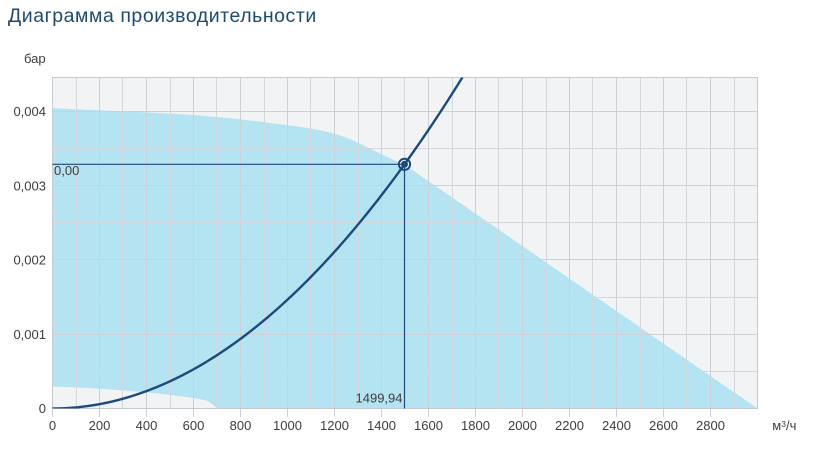 The width and height of the screenshot is (832, 465). I want to click on svg-text: 0,003, so click(29, 185).